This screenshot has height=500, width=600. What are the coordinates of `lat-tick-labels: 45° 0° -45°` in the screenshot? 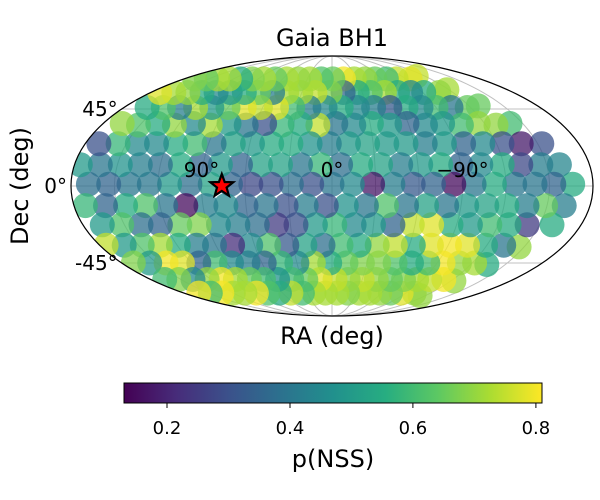 It's located at (80, 186).